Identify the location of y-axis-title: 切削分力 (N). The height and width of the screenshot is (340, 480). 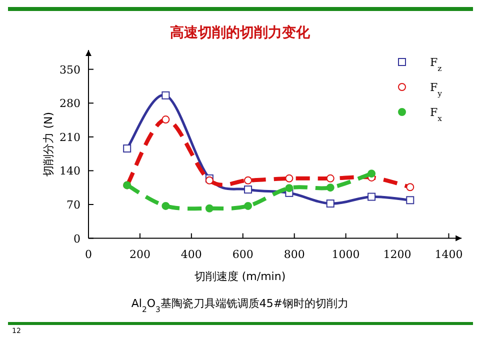
(48, 144).